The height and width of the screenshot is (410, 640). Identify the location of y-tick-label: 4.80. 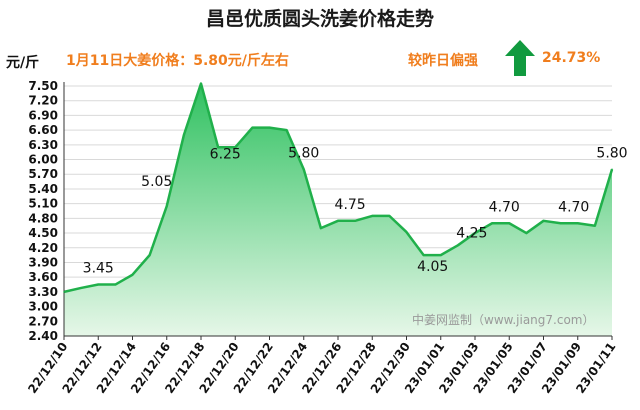
(43, 218).